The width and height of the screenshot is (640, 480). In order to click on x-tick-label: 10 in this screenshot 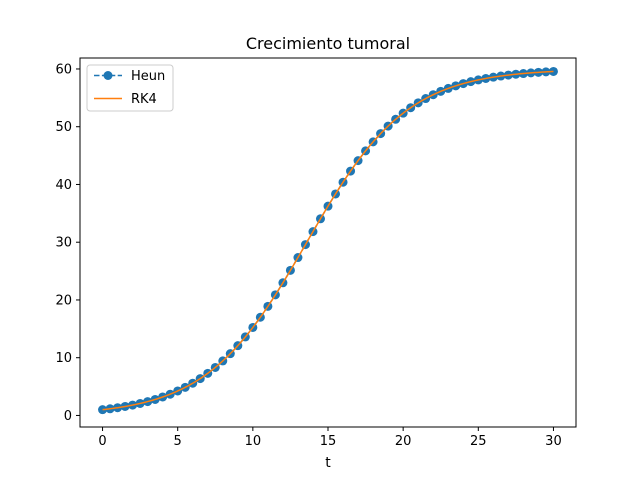, I will do `click(253, 441)`.